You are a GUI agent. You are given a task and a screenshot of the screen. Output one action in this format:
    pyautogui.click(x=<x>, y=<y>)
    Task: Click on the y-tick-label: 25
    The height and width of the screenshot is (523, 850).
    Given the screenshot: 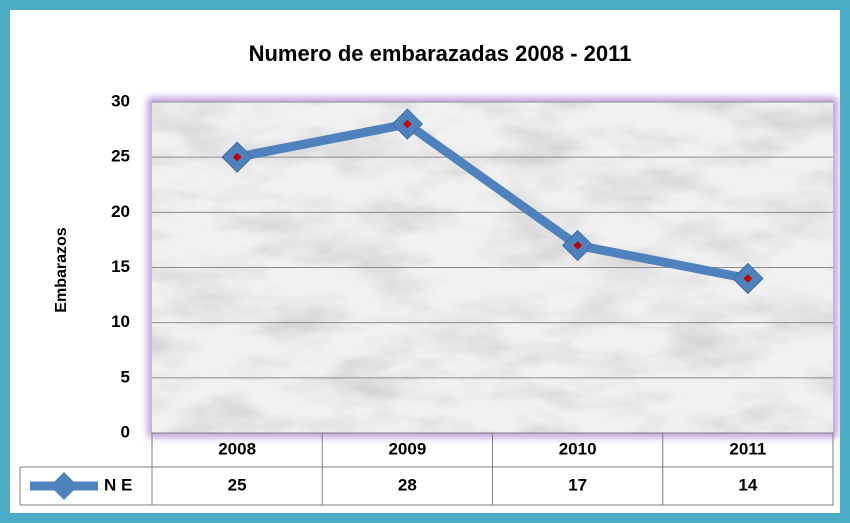 What is the action you would take?
    pyautogui.click(x=120, y=156)
    